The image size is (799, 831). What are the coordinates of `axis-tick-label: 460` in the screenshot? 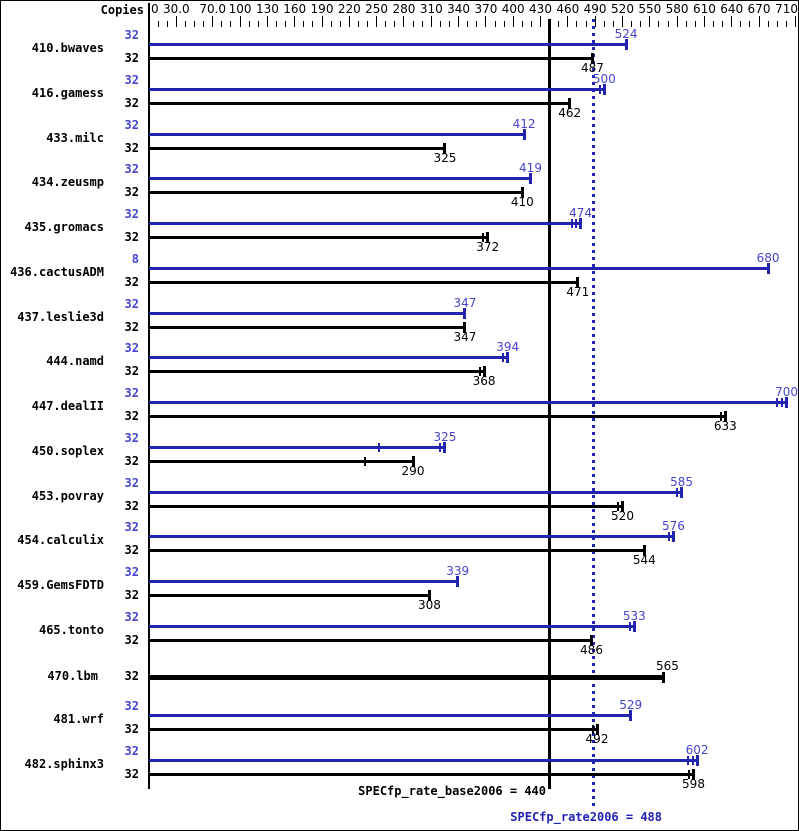 It's located at (568, 9).